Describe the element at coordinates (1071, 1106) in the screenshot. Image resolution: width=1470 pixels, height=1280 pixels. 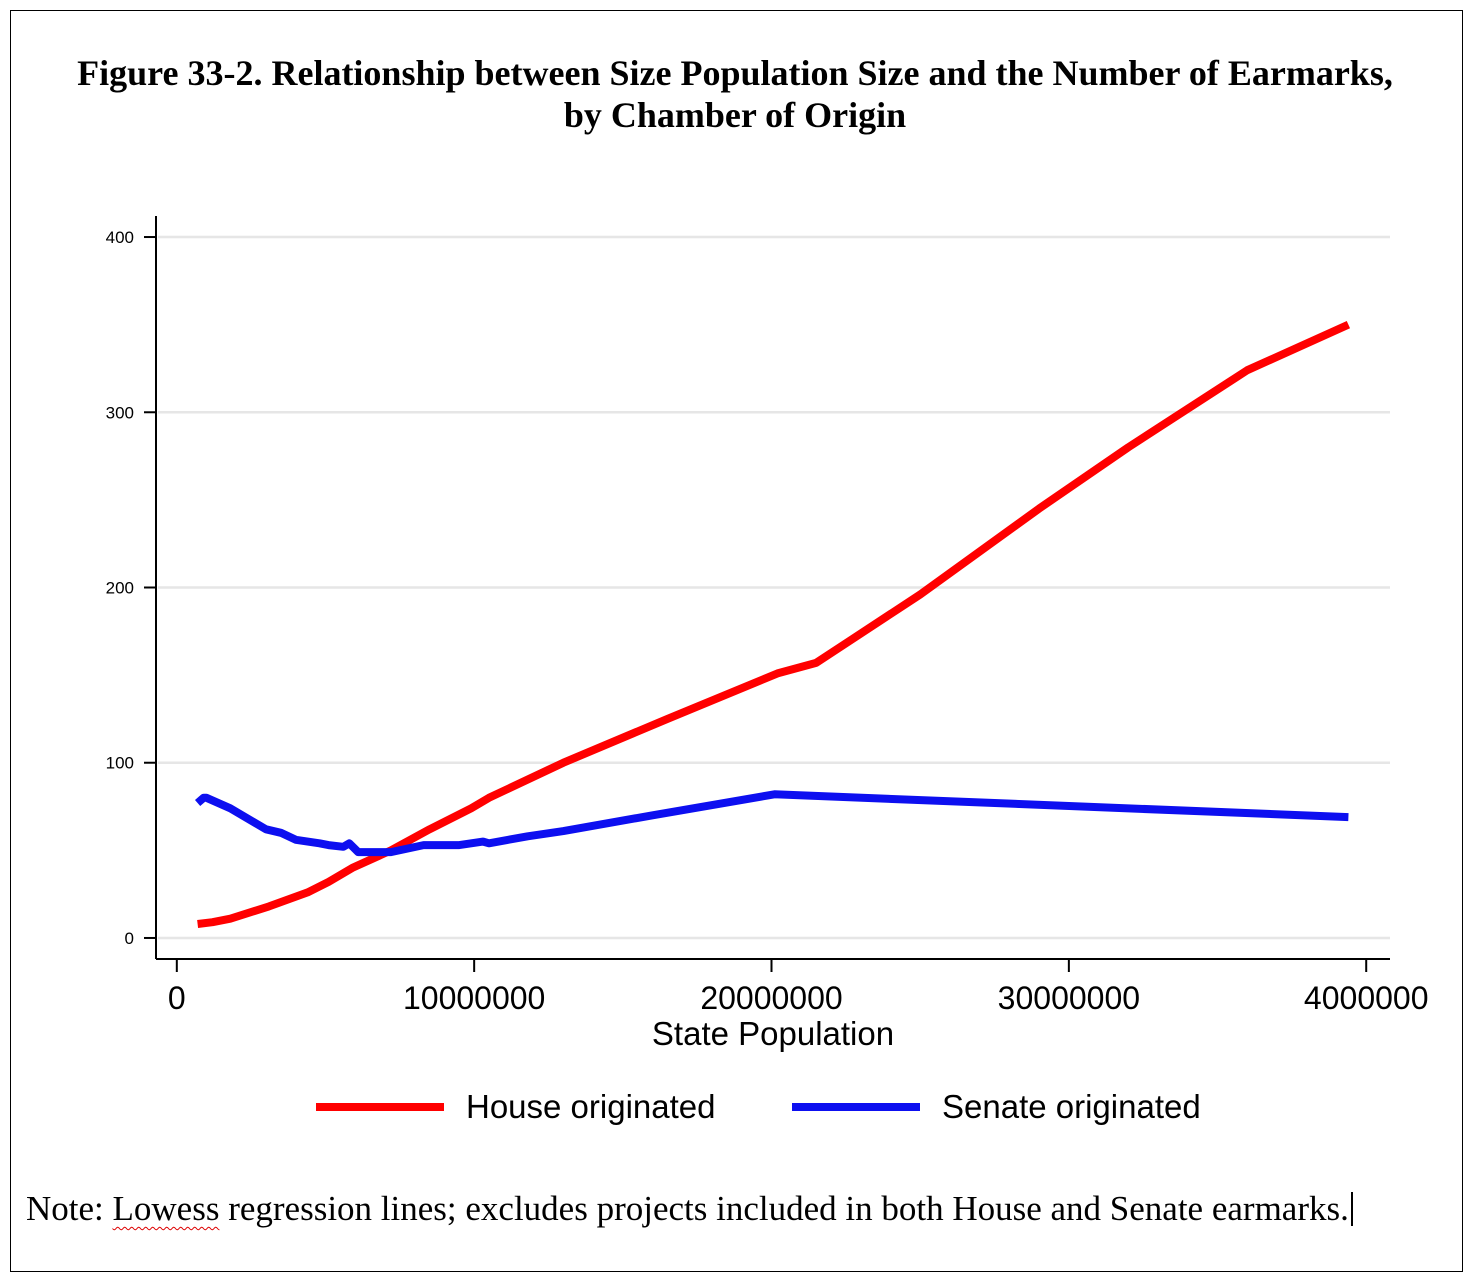
I see `legend-label-senate: Senate originated` at that location.